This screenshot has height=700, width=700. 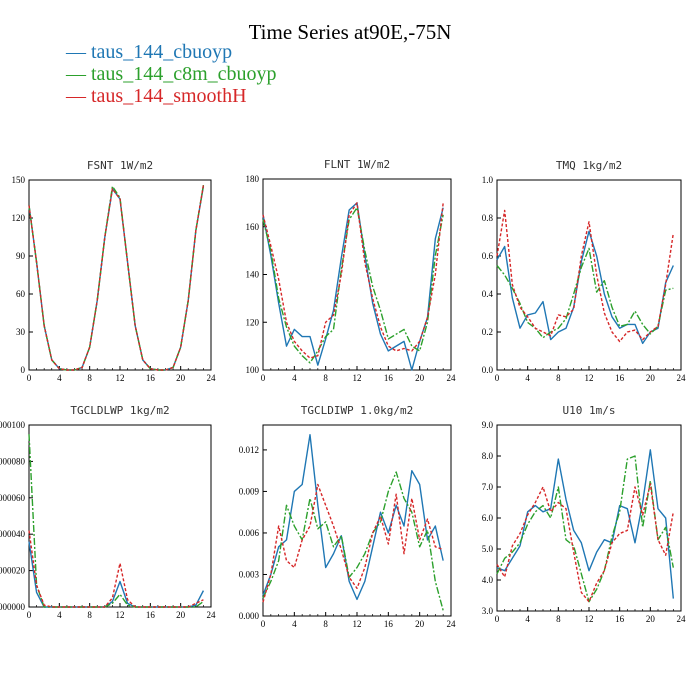 I want to click on tgcldlwp-ytick-label: 0.000080, so click(x=13, y=461).